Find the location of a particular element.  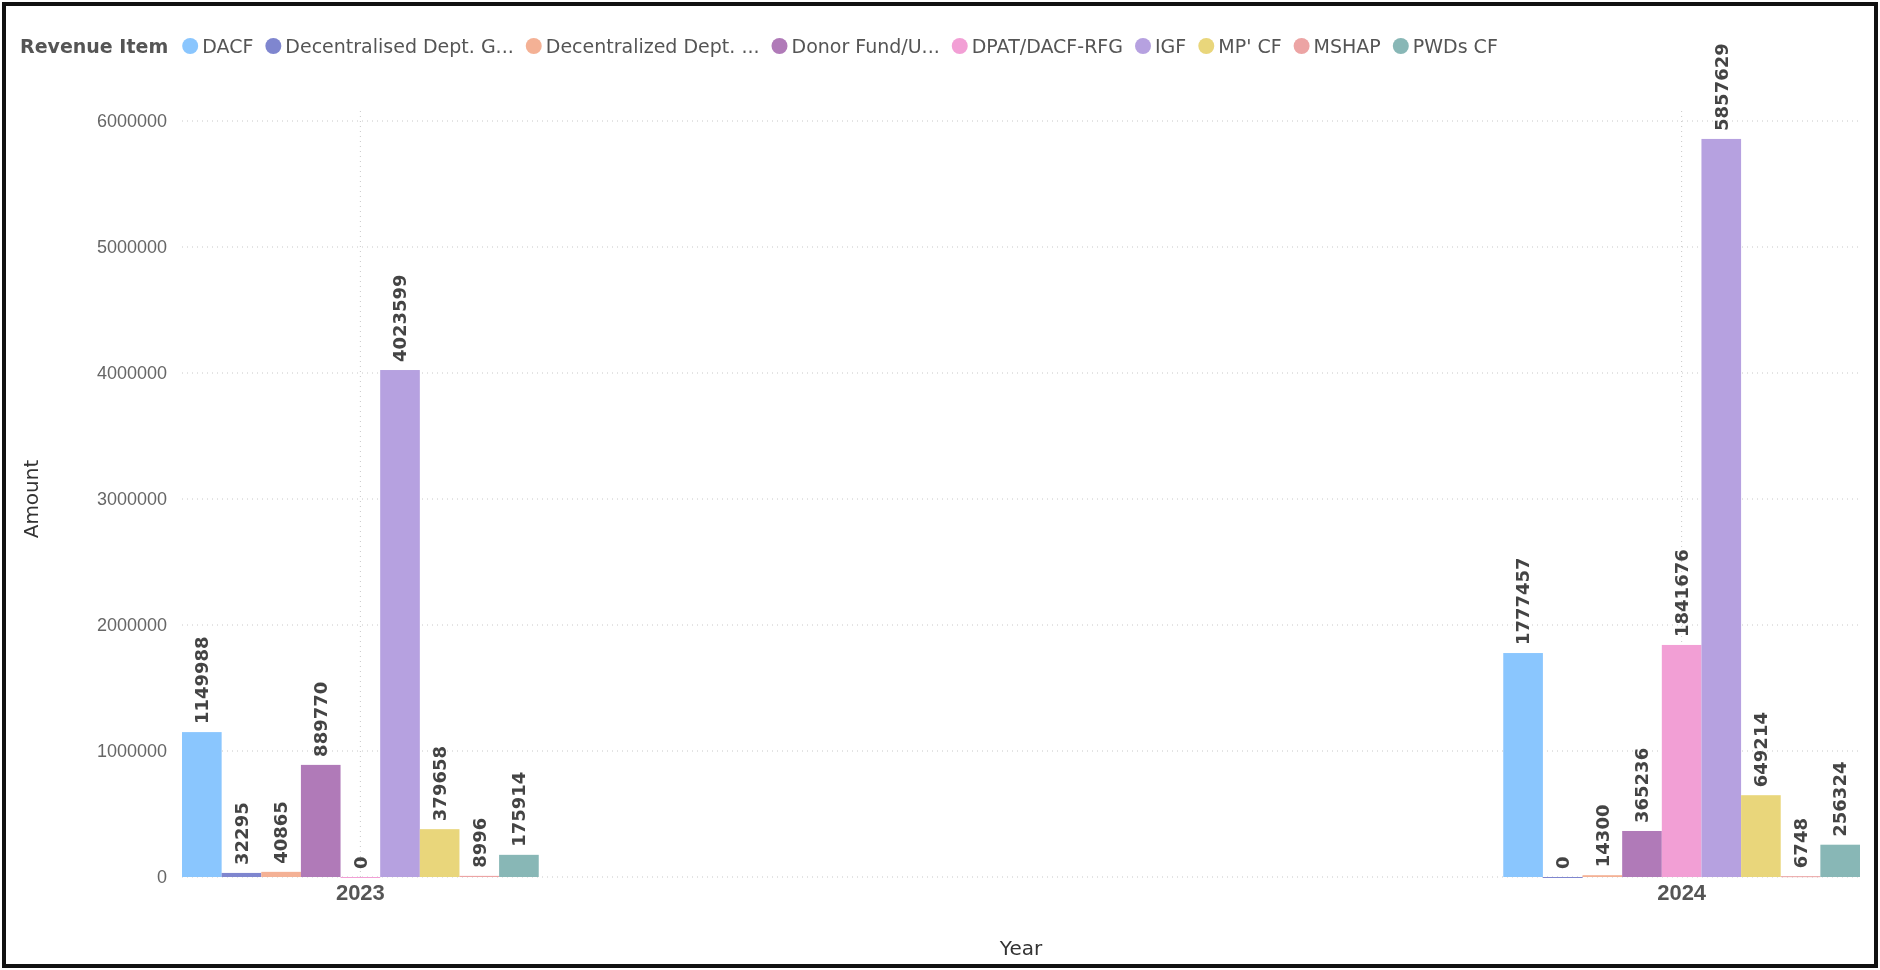

legend-label: MP' CF is located at coordinates (1250, 45).